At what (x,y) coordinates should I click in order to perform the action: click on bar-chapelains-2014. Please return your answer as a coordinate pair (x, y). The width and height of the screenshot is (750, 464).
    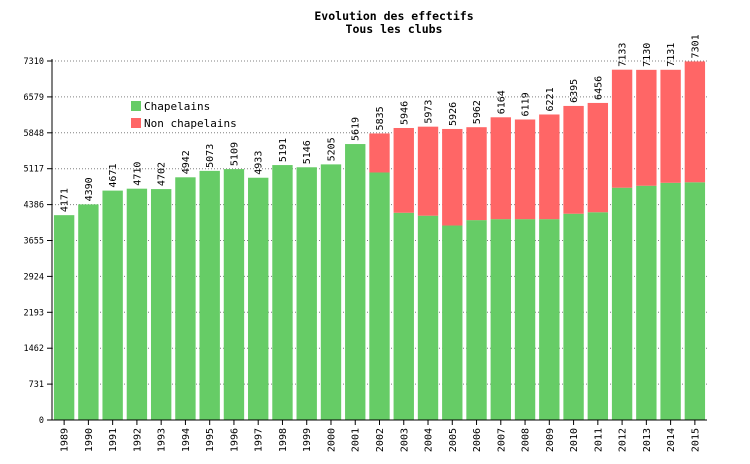
    Looking at the image, I should click on (670, 301).